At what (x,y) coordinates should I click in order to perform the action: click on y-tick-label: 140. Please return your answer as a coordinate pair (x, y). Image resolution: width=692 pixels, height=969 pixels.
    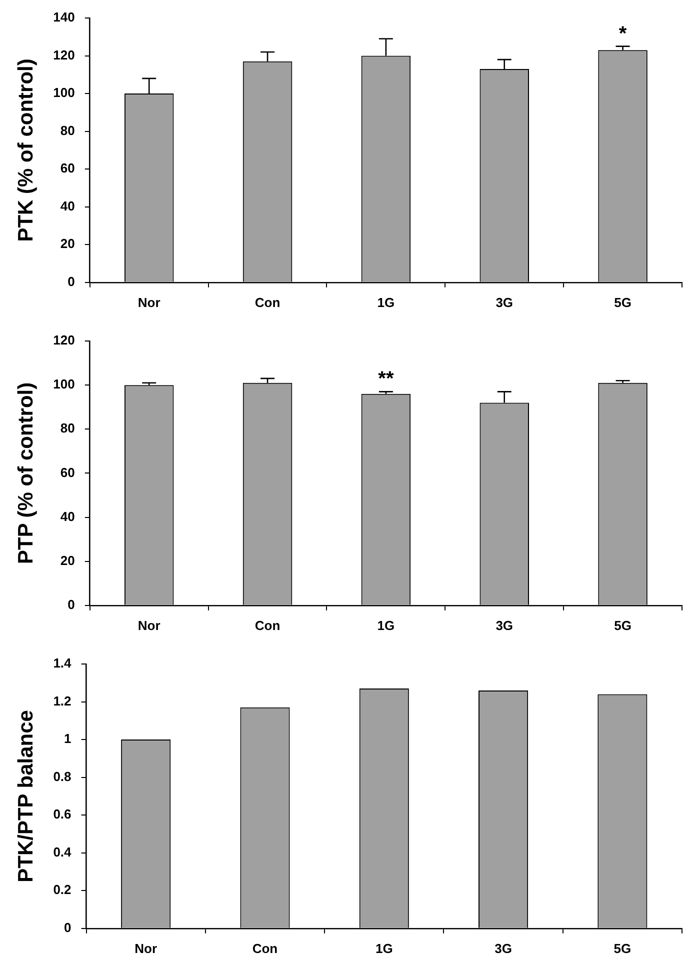
    Looking at the image, I should click on (64, 17).